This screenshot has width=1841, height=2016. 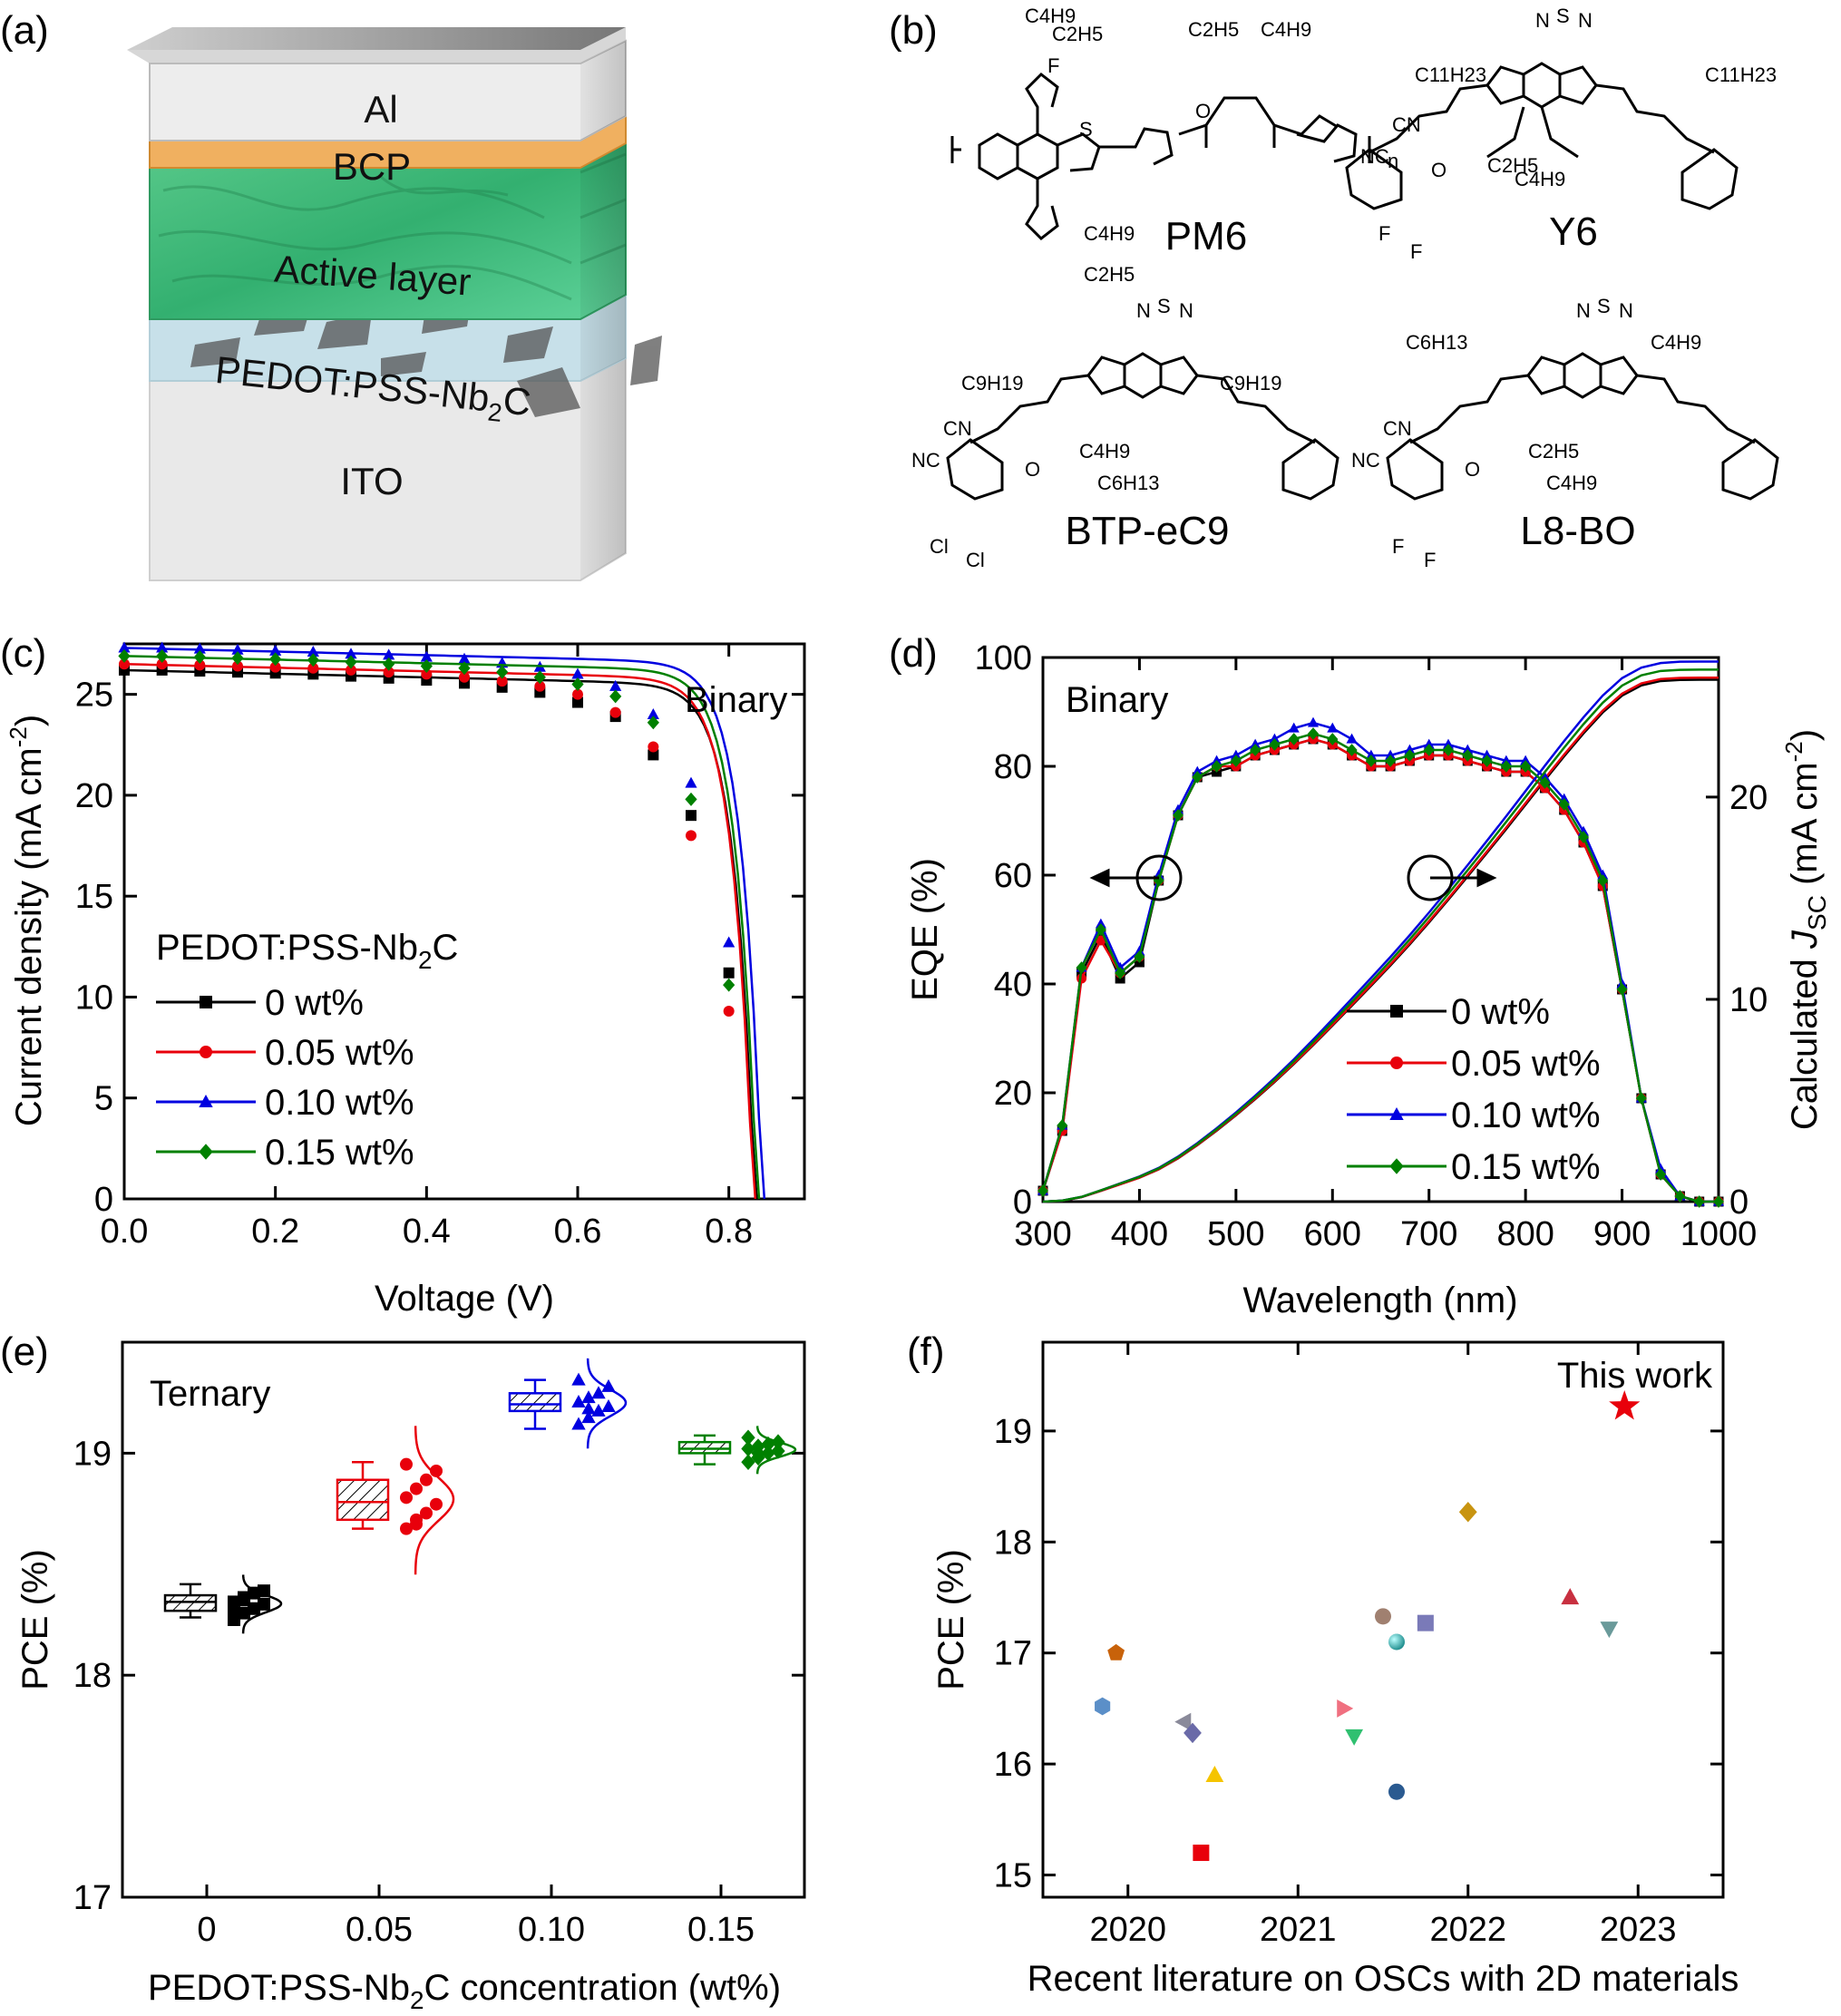 I want to click on chart-e-xlabel: PEDOT:PSS-Nb2C concentration (wt%), so click(x=465, y=1991).